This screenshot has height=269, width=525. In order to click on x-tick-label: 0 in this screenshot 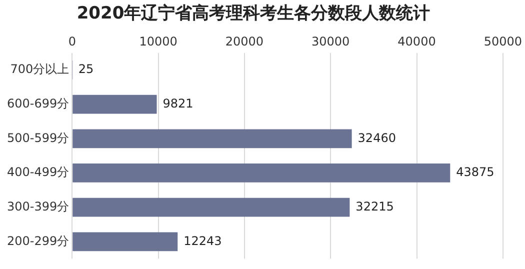, I will do `click(72, 41)`.